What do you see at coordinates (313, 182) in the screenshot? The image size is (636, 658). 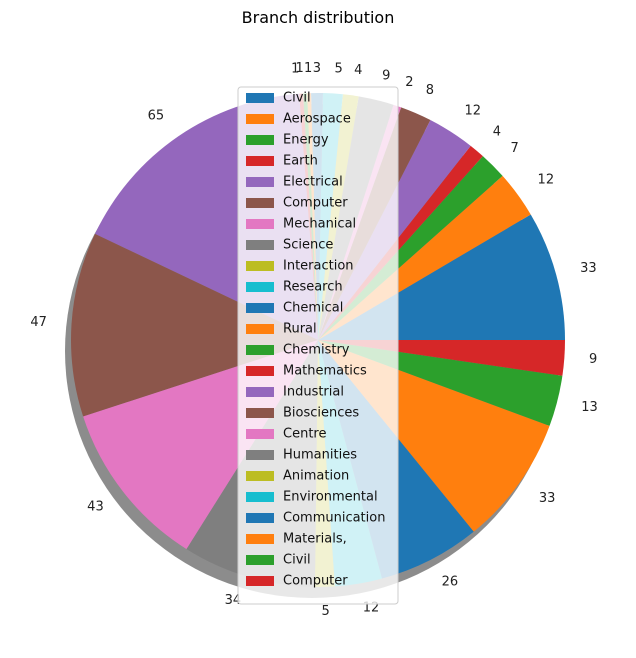 I see `legend-label-4: Electrical` at bounding box center [313, 182].